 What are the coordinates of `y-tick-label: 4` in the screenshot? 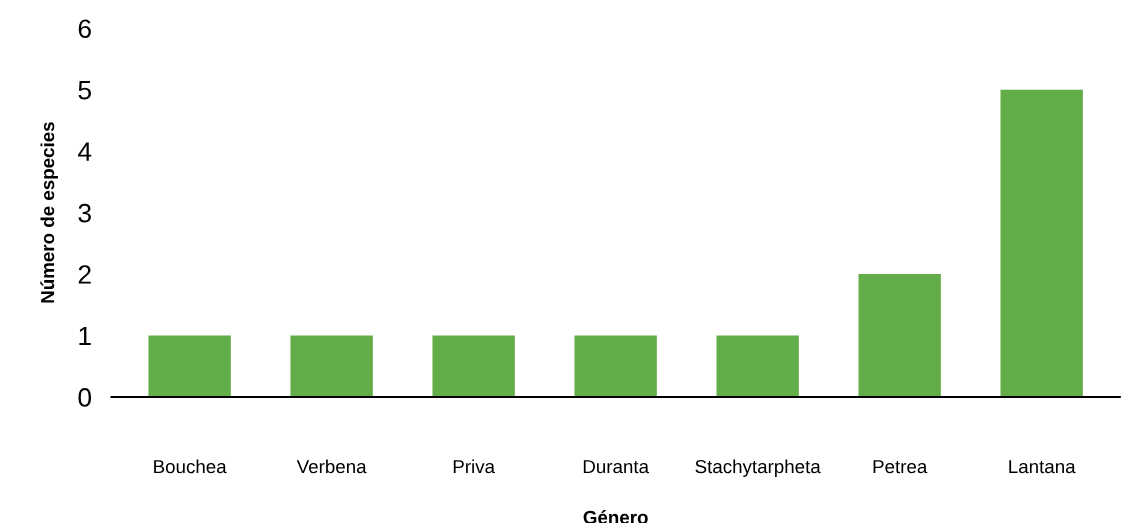 It's located at (85, 151).